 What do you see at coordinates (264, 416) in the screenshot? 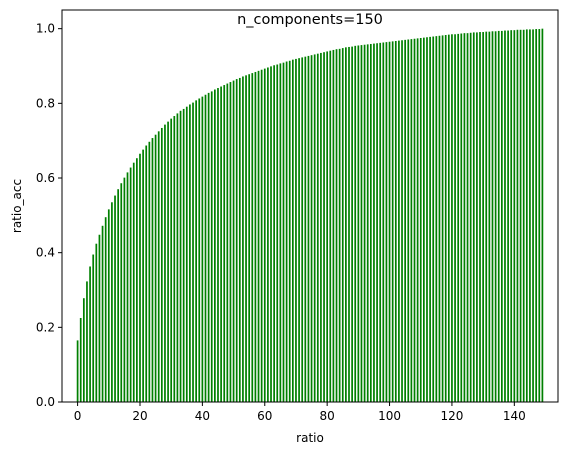
I see `x-tick-label: 60` at bounding box center [264, 416].